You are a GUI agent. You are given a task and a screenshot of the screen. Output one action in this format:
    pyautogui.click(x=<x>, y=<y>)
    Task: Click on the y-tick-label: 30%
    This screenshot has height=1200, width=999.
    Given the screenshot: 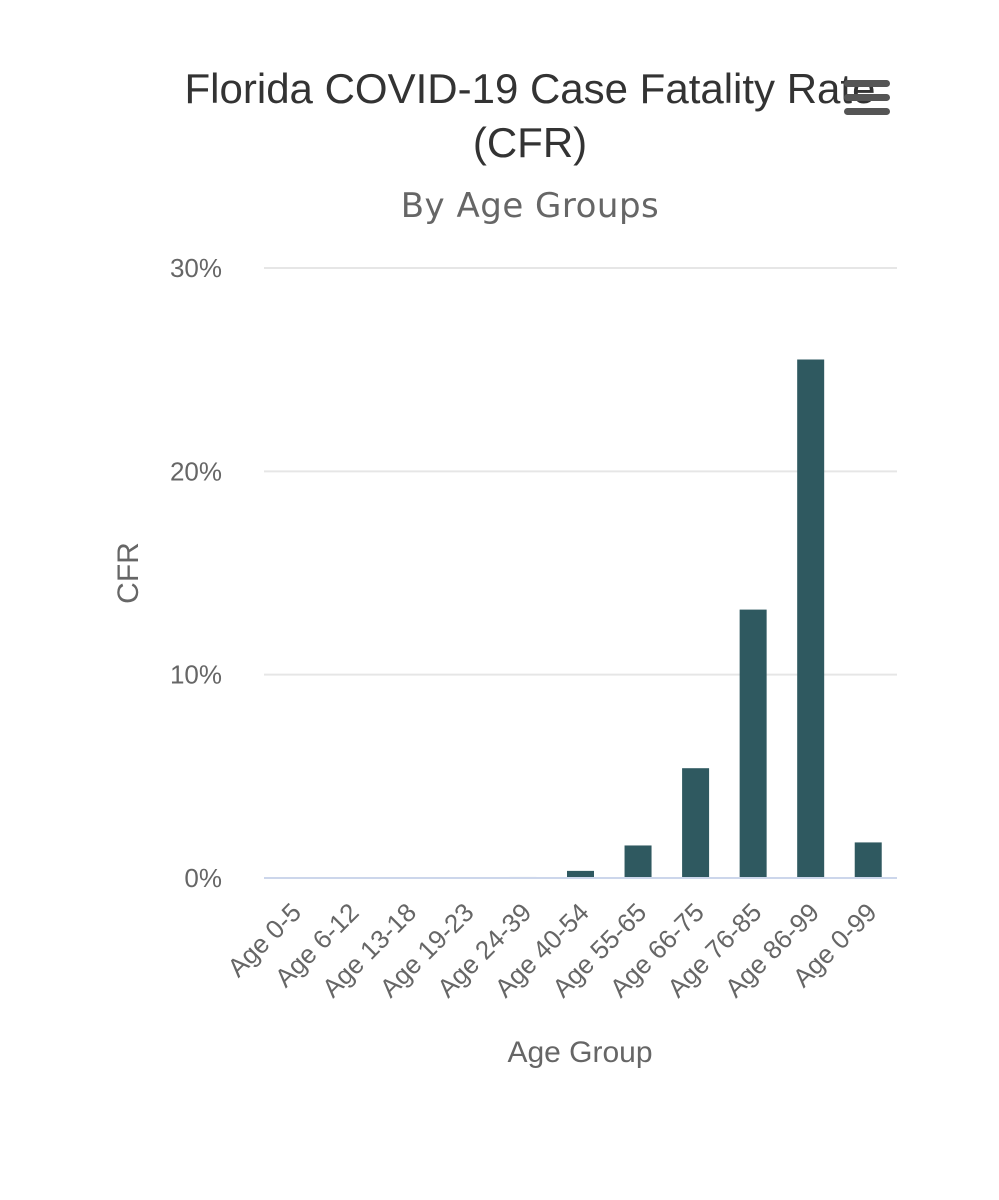 What is the action you would take?
    pyautogui.click(x=196, y=268)
    